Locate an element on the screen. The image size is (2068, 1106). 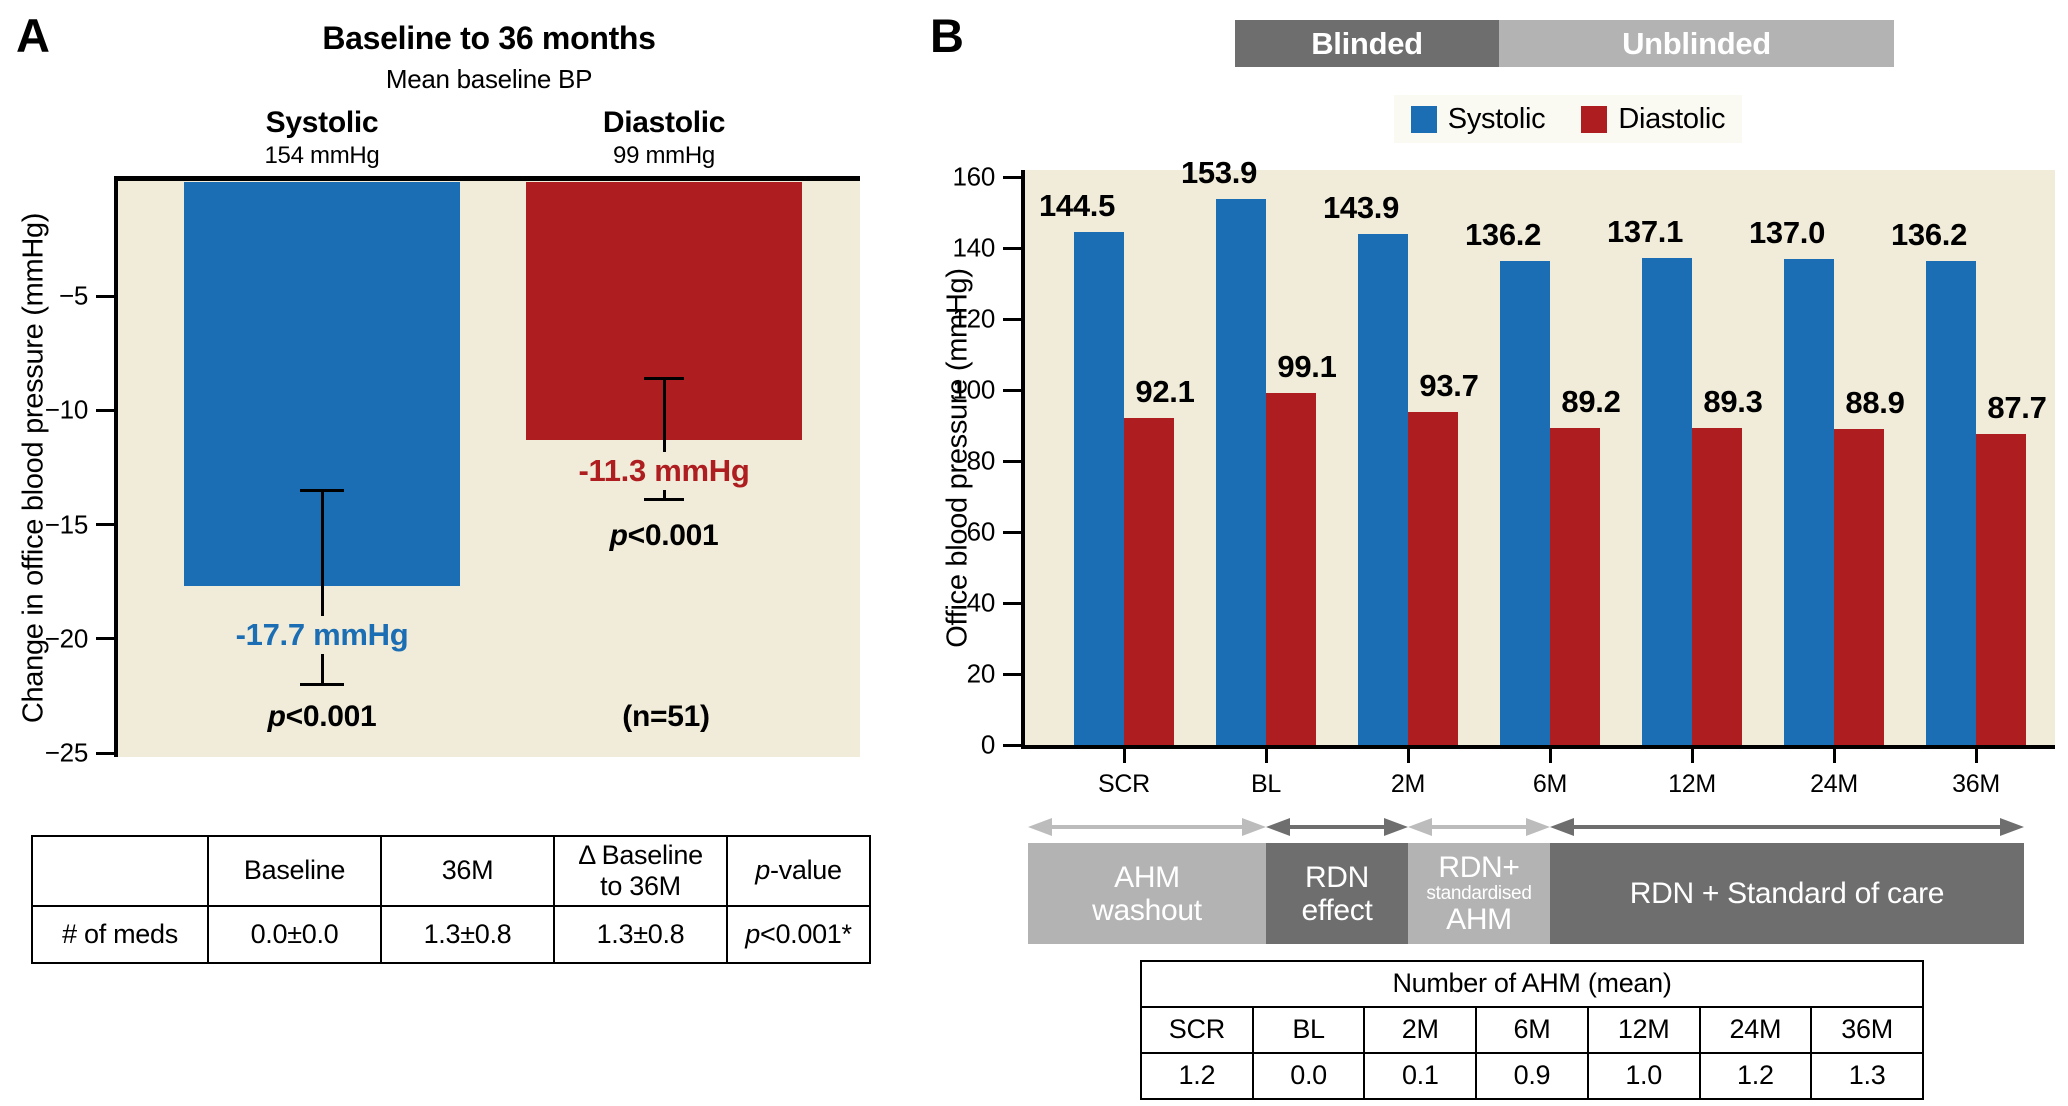
y-axis-tick-label: 140 is located at coordinates (974, 247).